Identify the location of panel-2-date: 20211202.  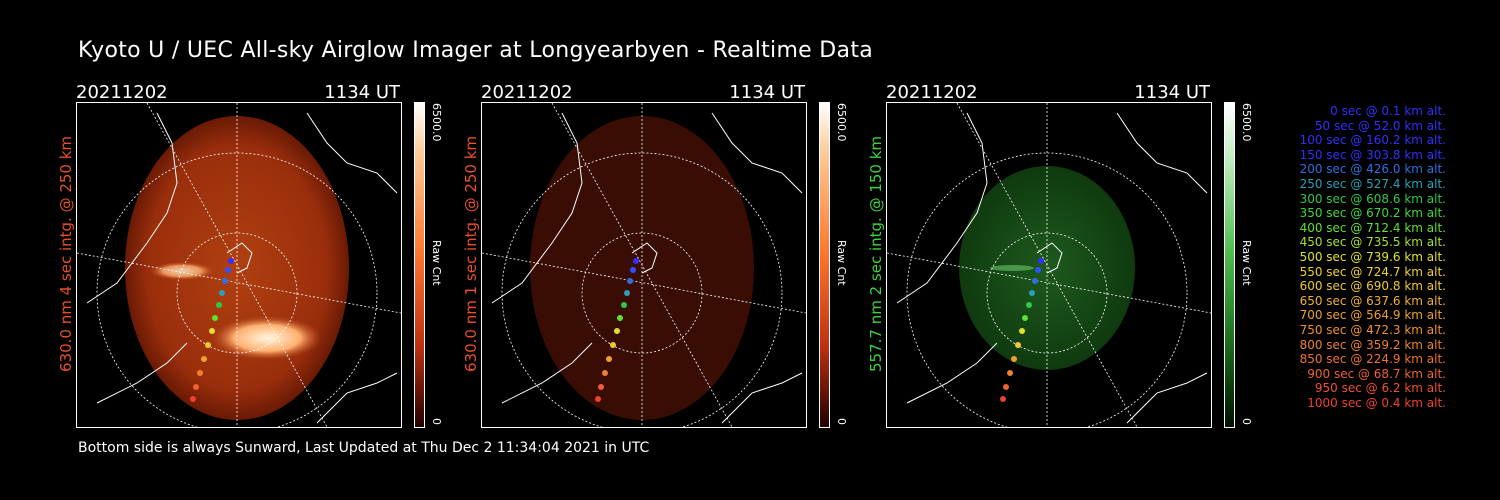
(527, 92).